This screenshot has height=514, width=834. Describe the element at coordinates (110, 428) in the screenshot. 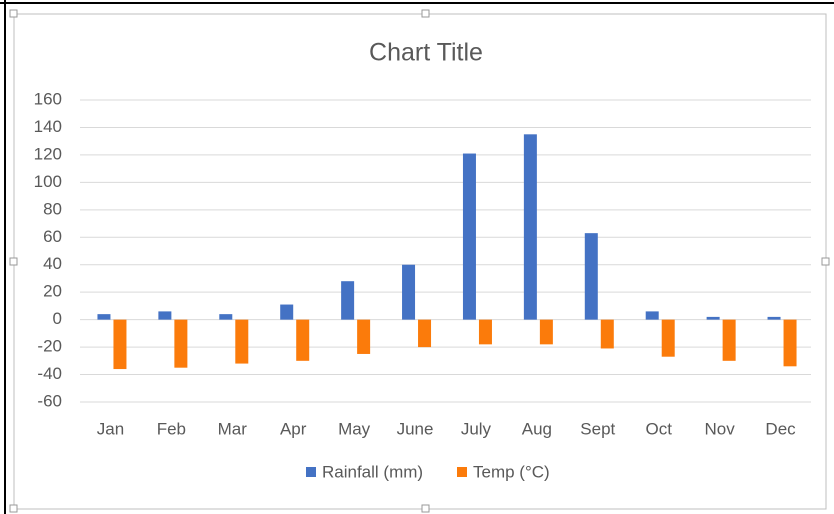

I see `x-tick-label: Jan` at that location.